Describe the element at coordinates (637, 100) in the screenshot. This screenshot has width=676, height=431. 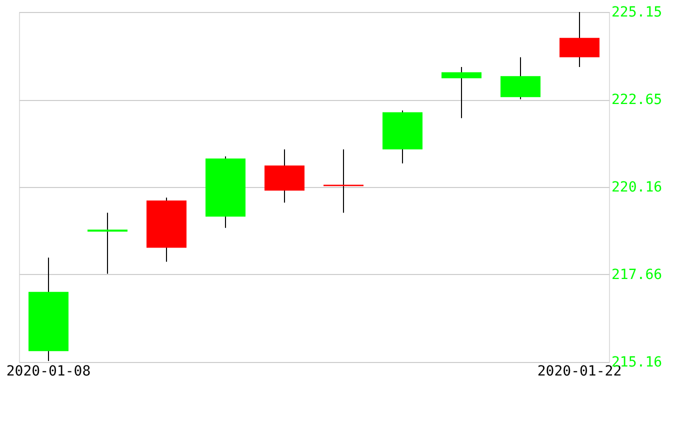
I see `y-tick-label: 222.65` at that location.